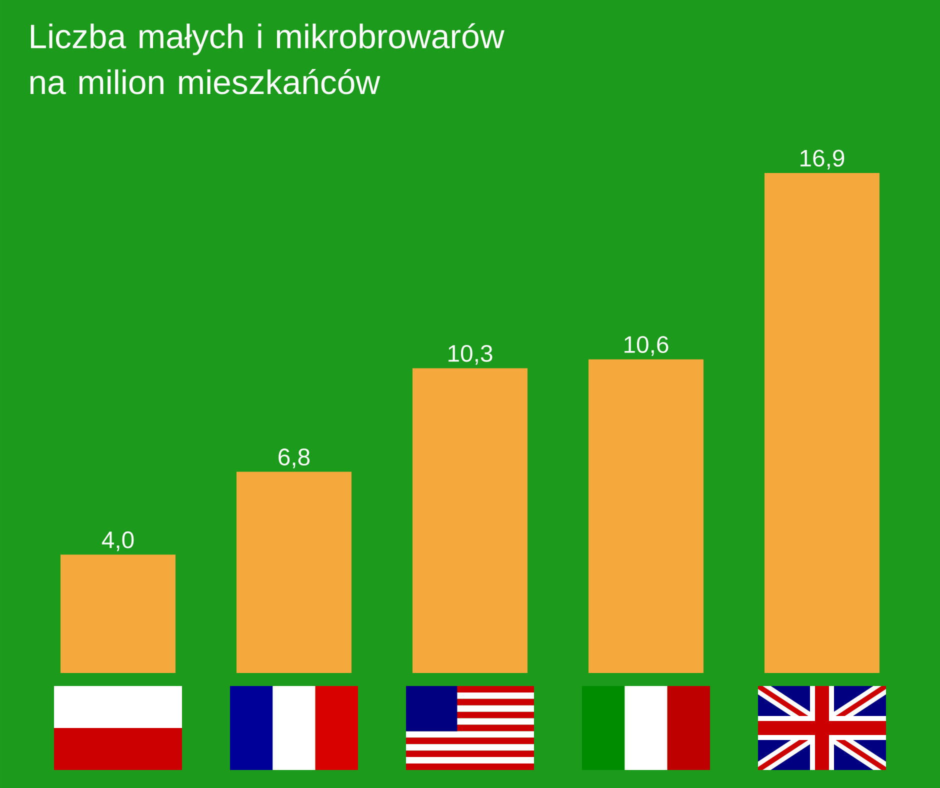 The width and height of the screenshot is (940, 788). Describe the element at coordinates (646, 346) in the screenshot. I see `data-label: 10,6` at that location.